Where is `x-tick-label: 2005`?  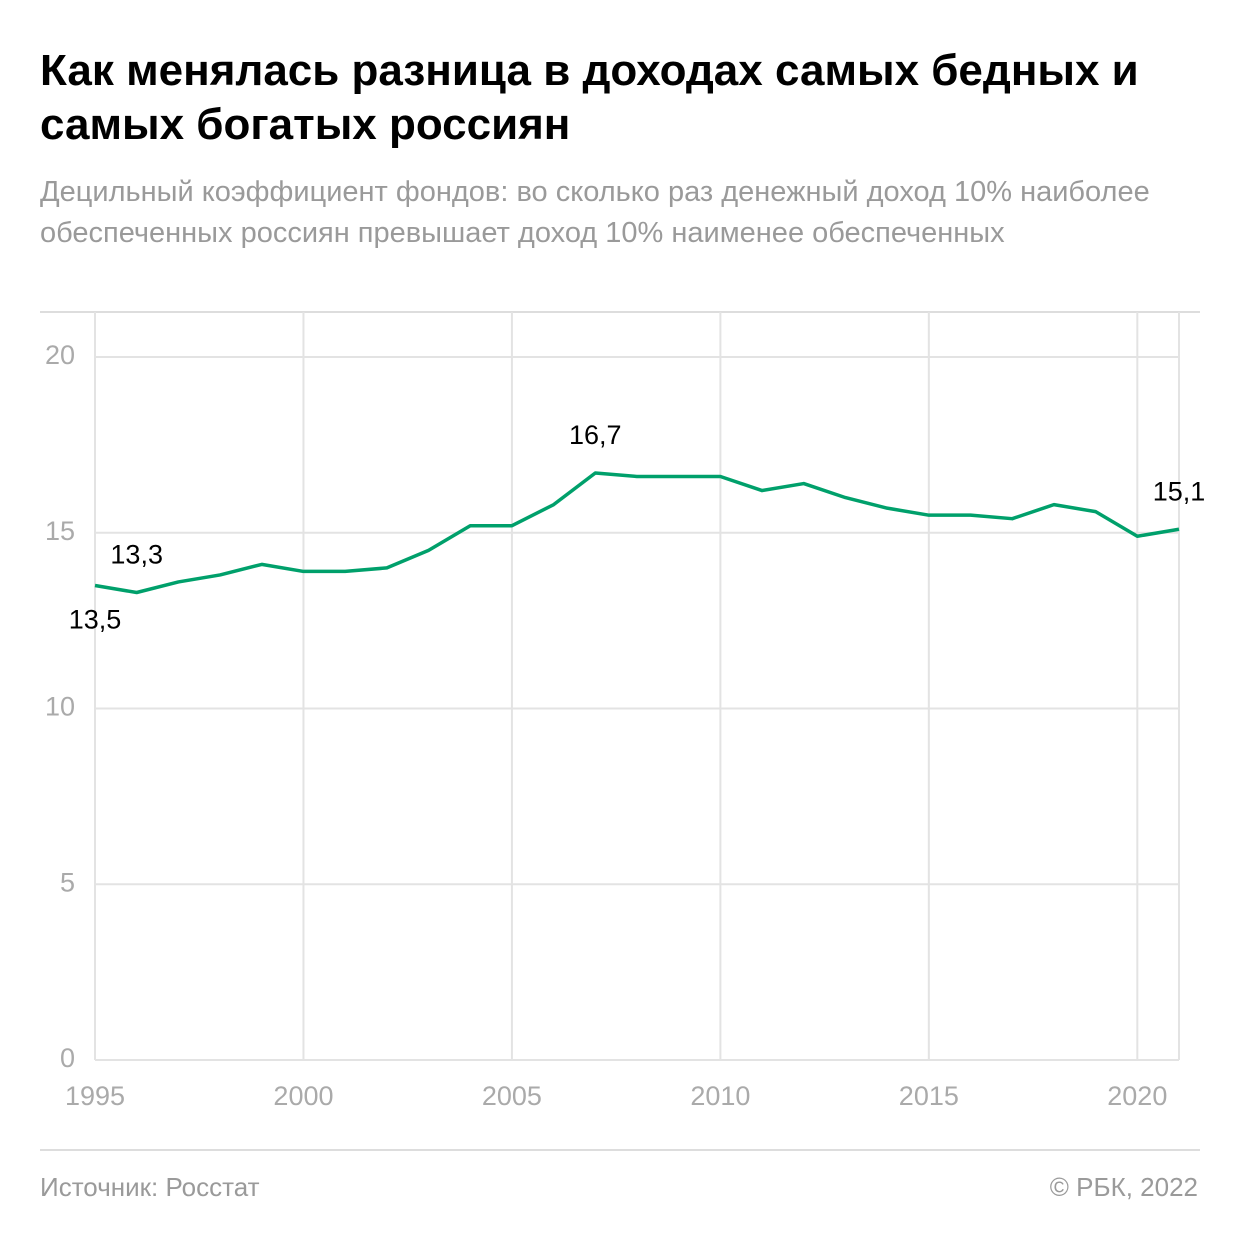
x-tick-label: 2005 is located at coordinates (512, 1096).